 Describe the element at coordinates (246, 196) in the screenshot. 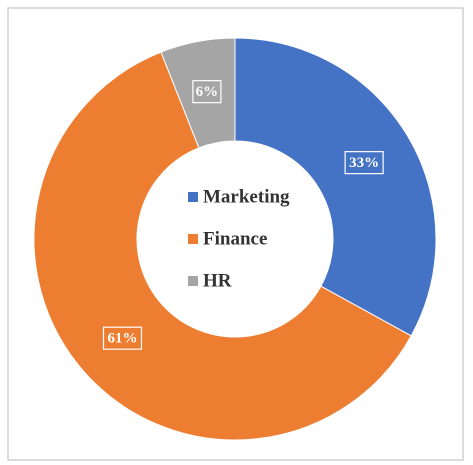

I see `legend-label: Marketing` at that location.